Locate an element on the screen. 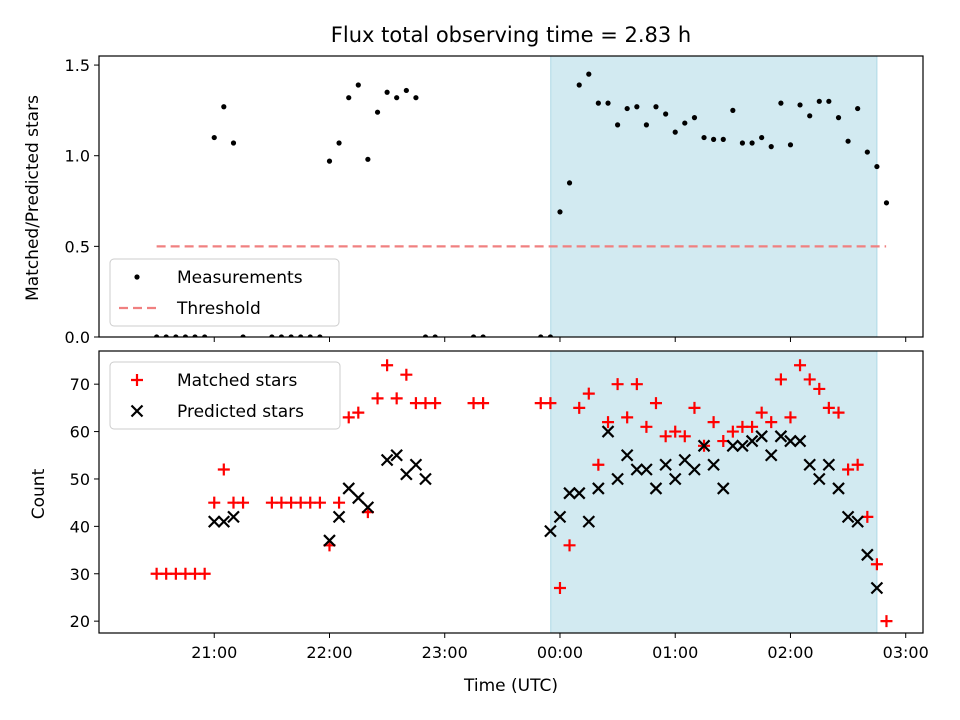 The width and height of the screenshot is (960, 720). x-tick-label: 21:00 is located at coordinates (214, 652).